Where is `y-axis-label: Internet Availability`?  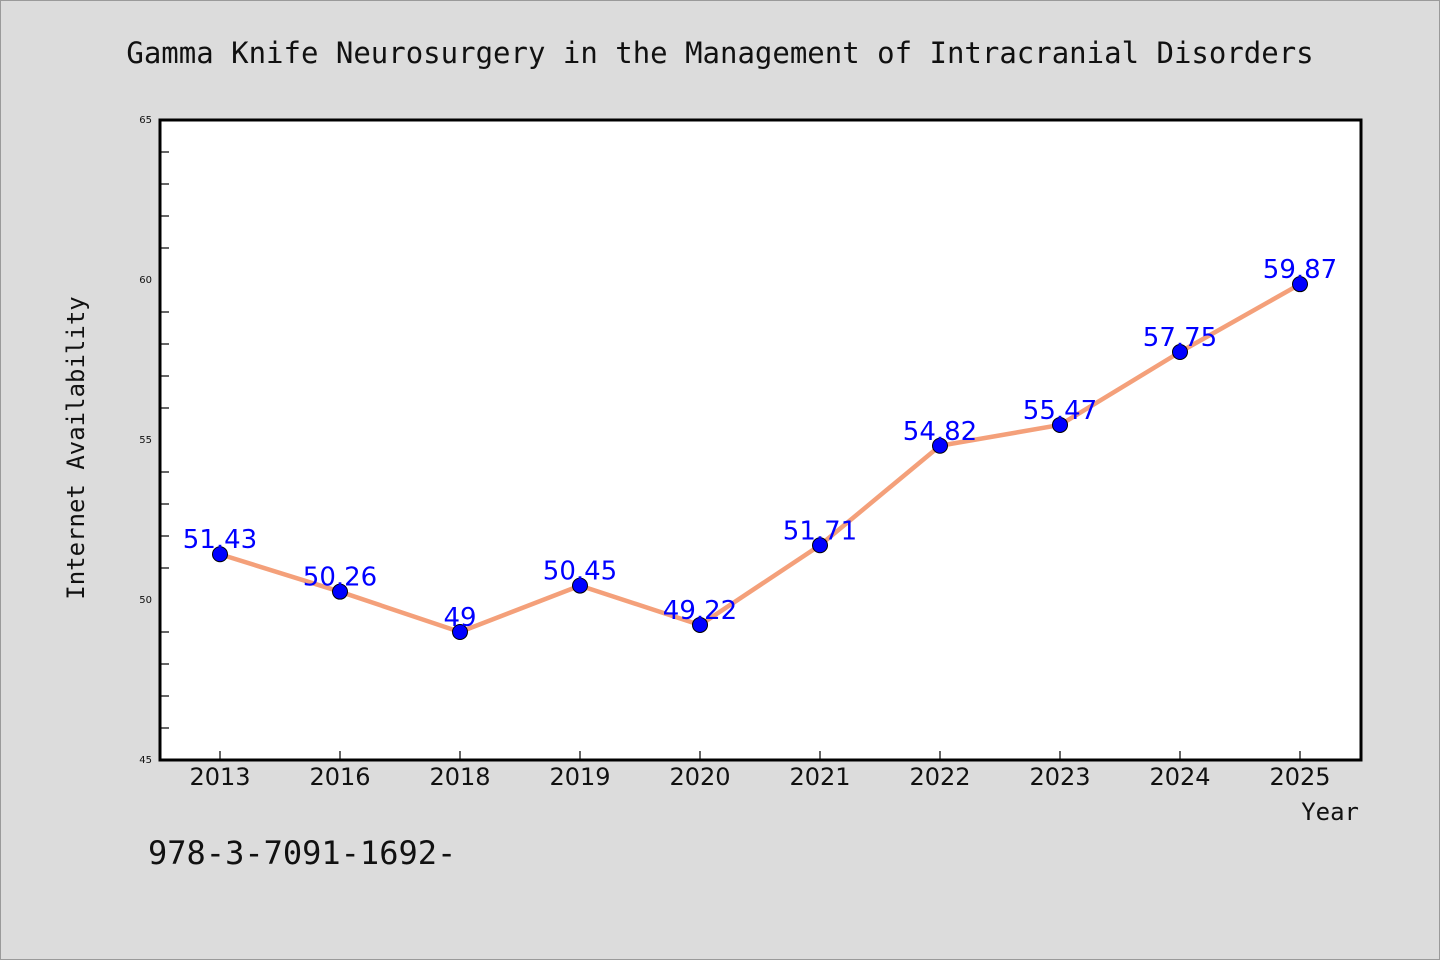 y-axis-label: Internet Availability is located at coordinates (76, 447).